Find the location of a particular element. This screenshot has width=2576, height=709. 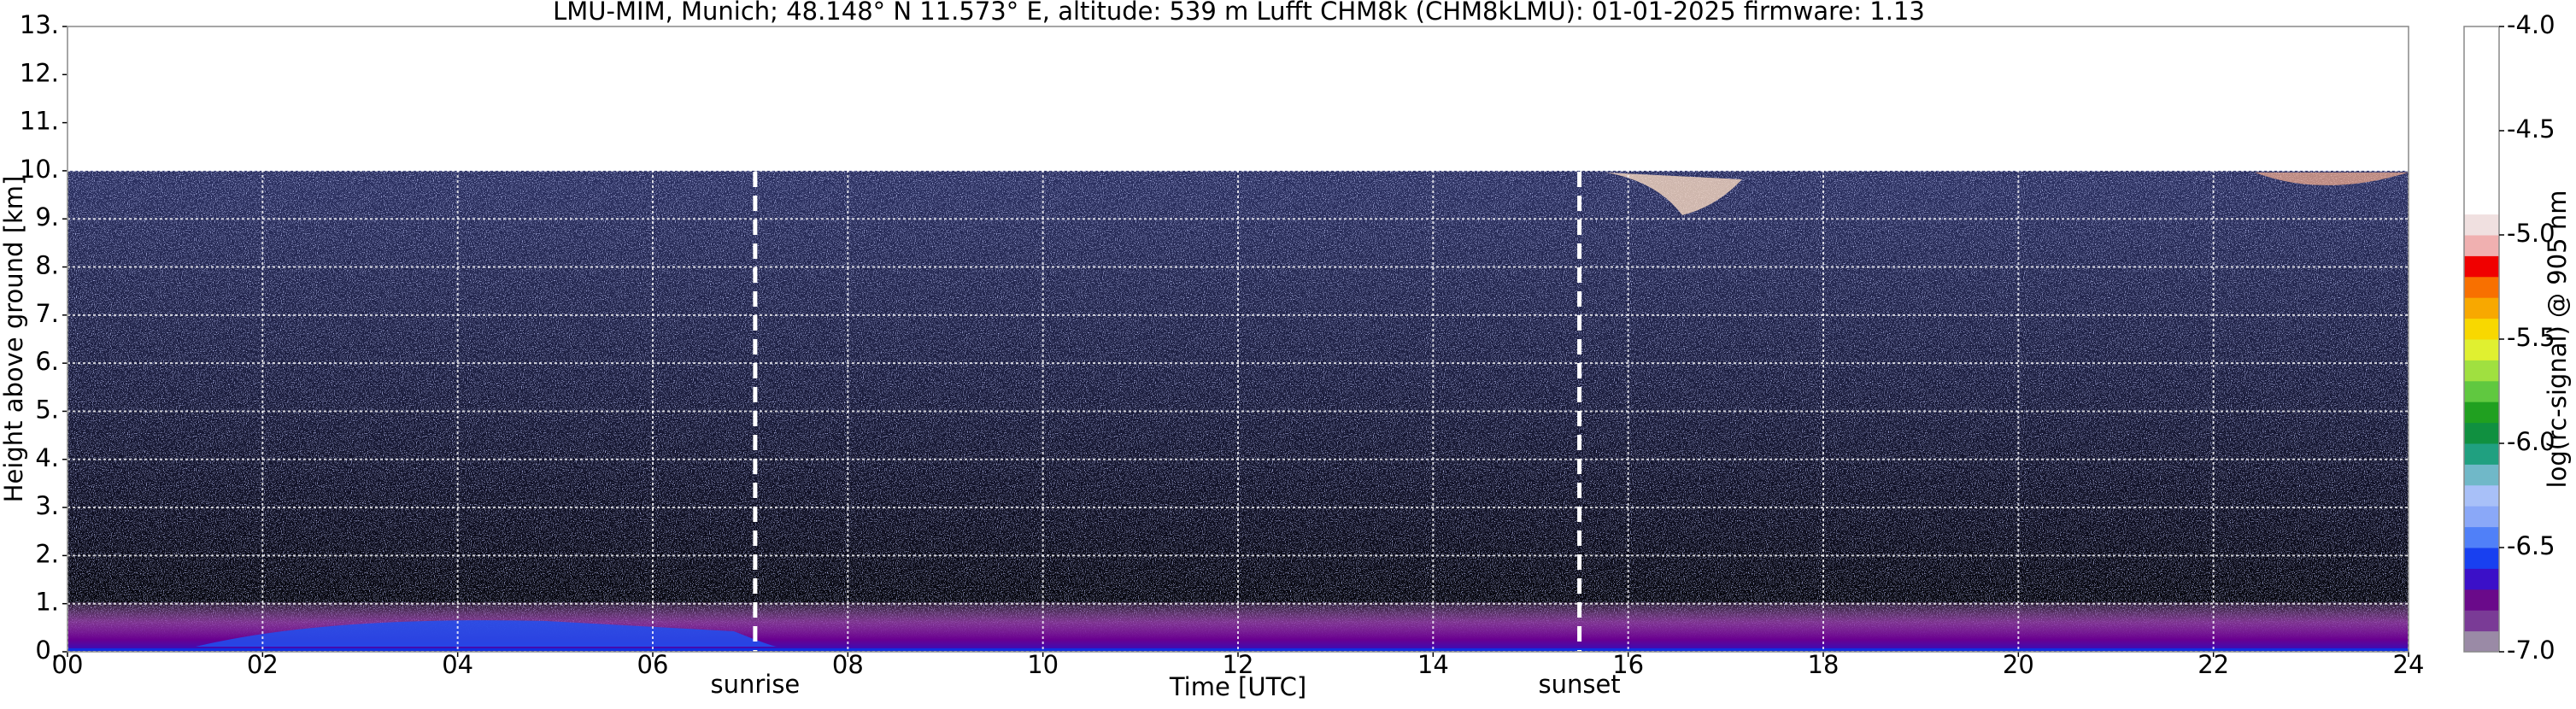

colorbar-tick-label: -5.0 is located at coordinates (2531, 234).